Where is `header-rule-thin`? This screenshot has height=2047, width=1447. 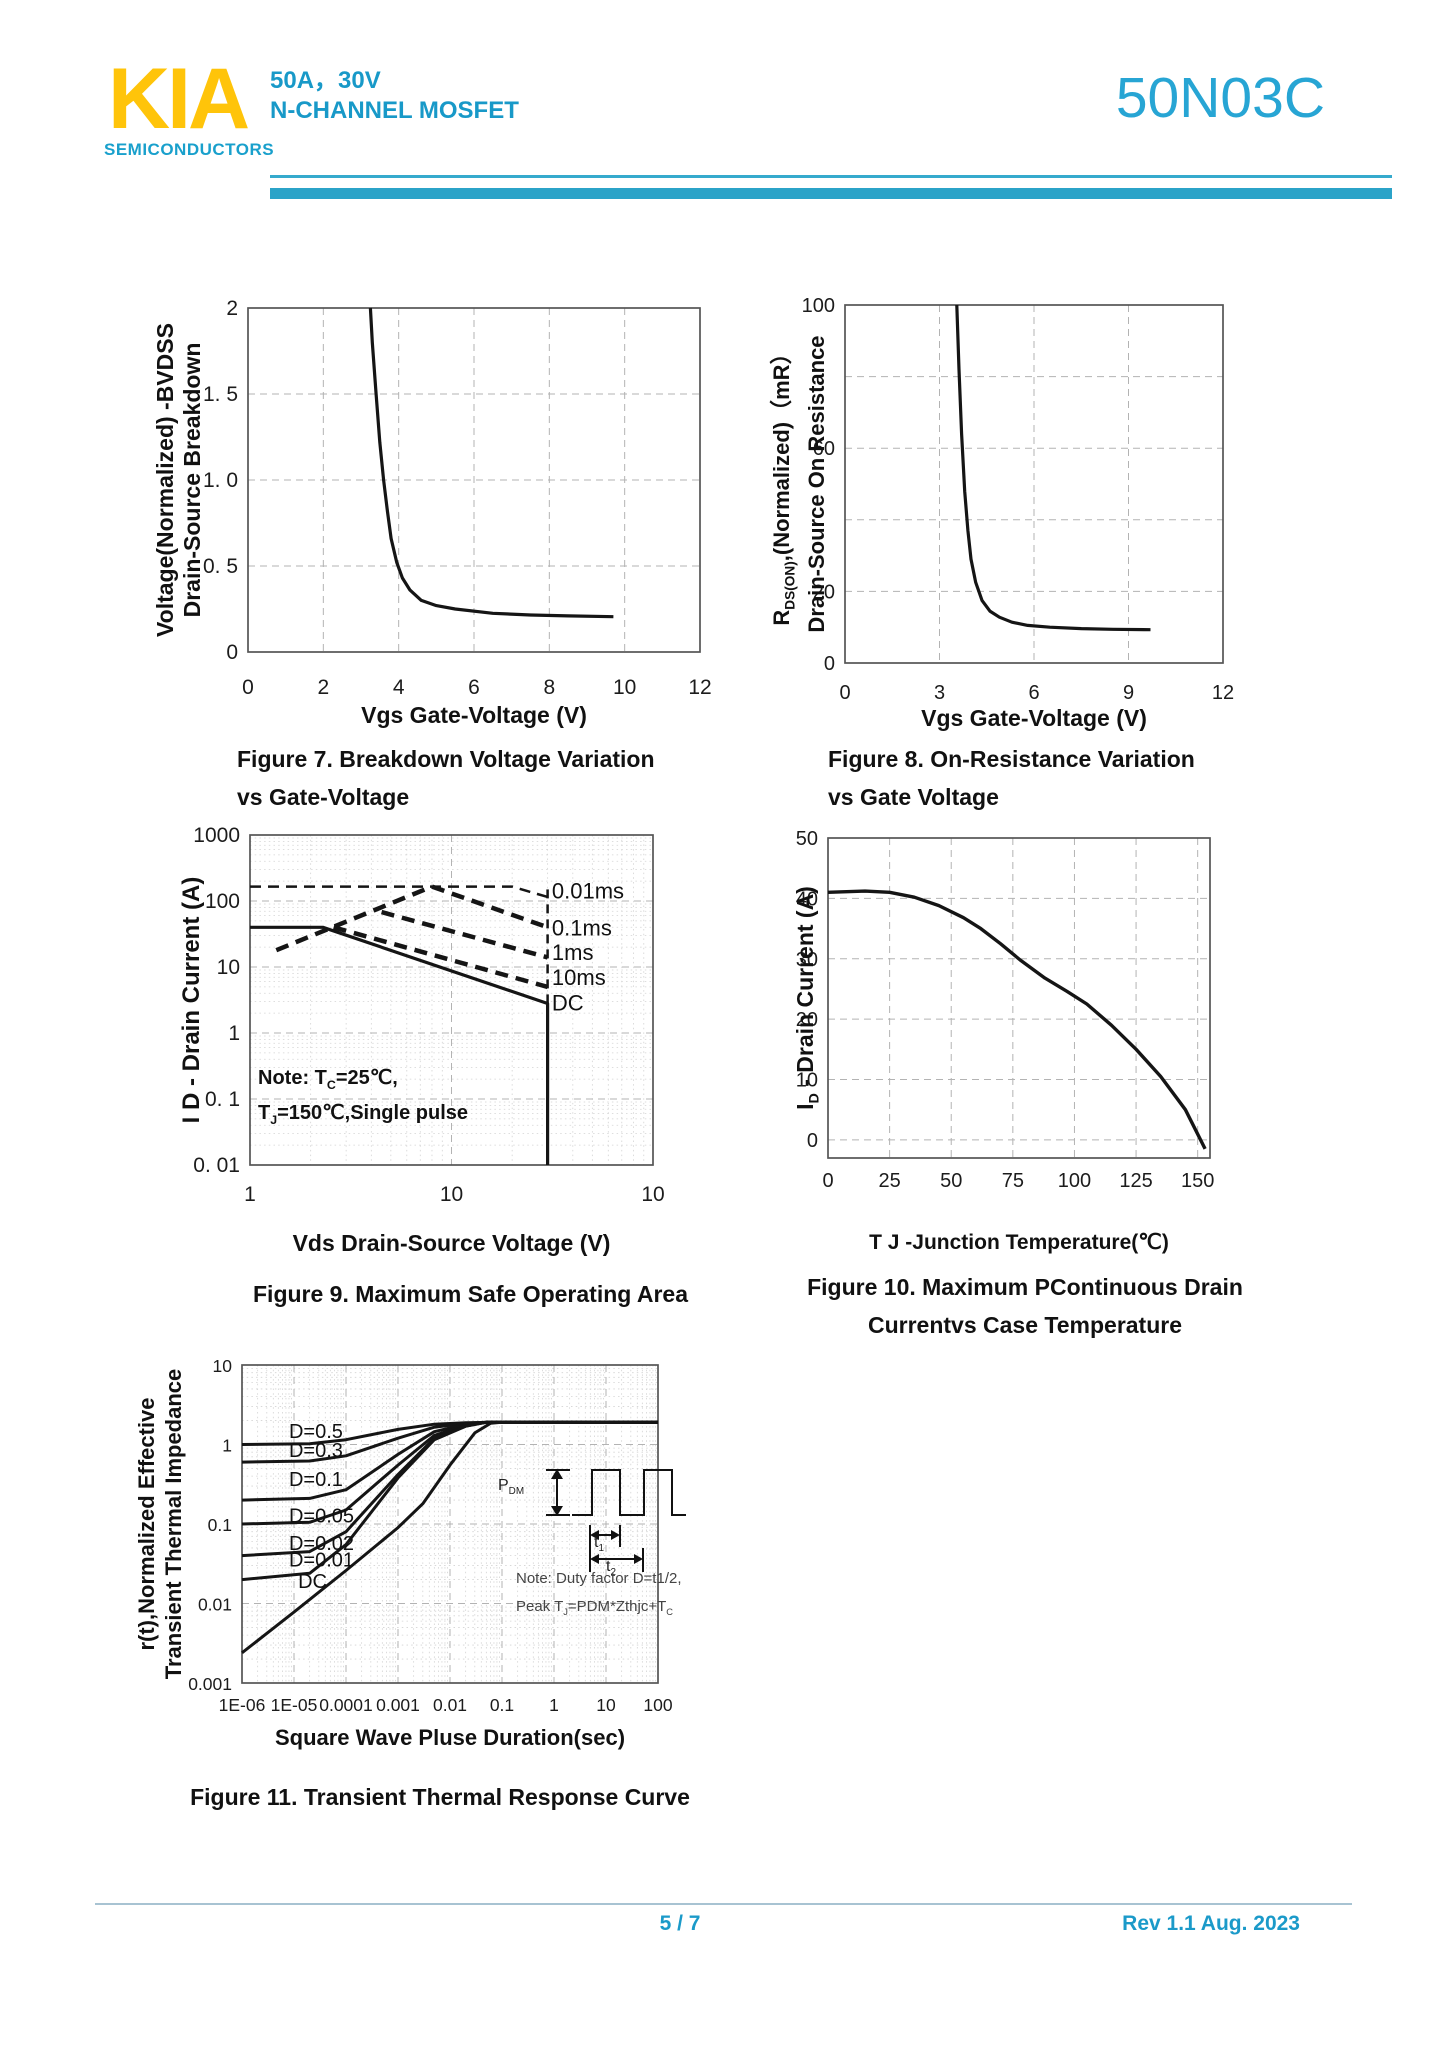
header-rule-thin is located at coordinates (831, 176).